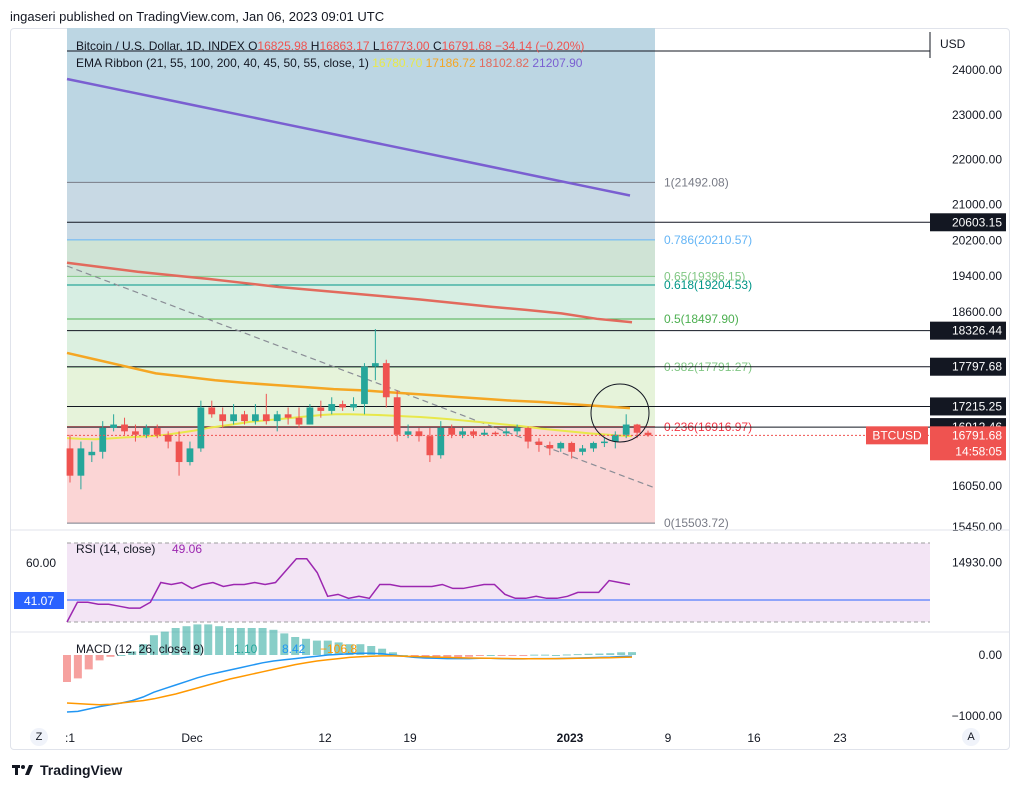  What do you see at coordinates (349, 682) in the screenshot?
I see `macd-line` at bounding box center [349, 682].